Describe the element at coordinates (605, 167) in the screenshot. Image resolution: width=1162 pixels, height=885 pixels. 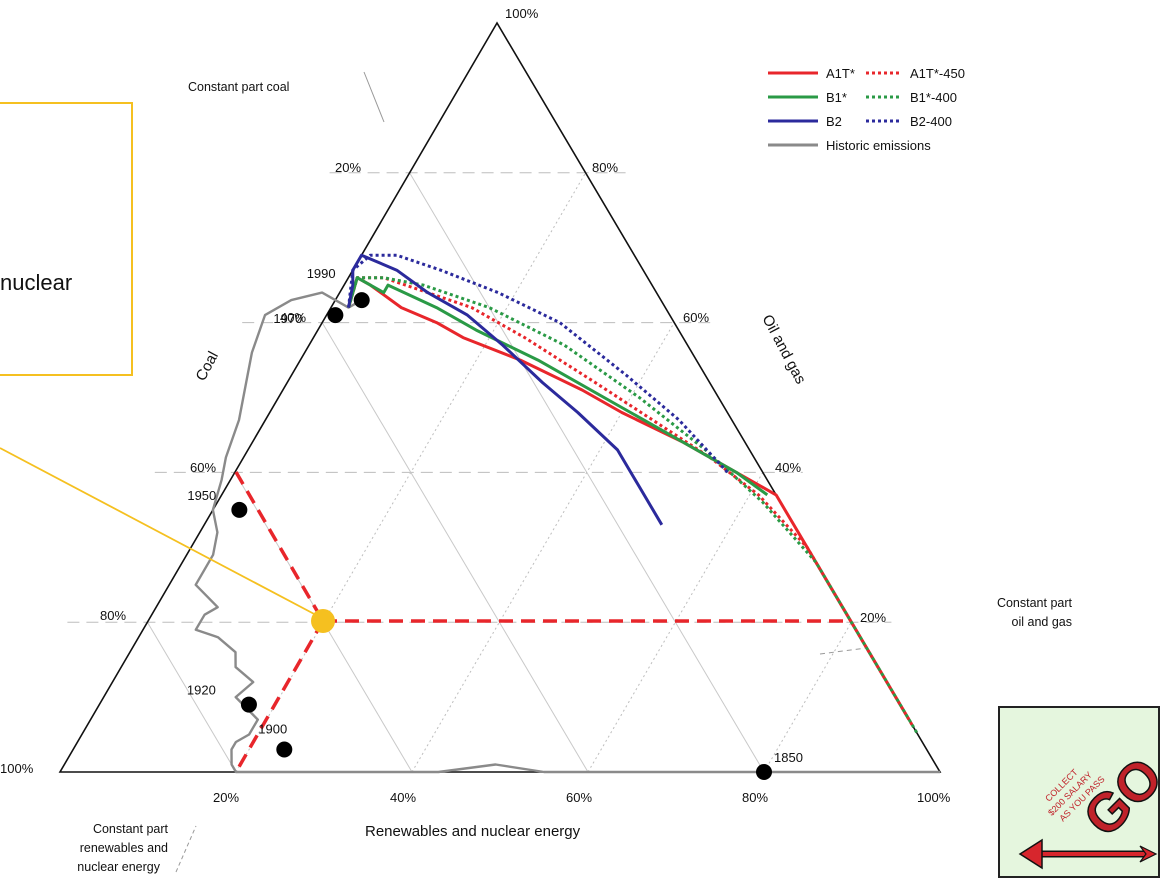
I see `oil-gas-tick-80: 80%` at that location.